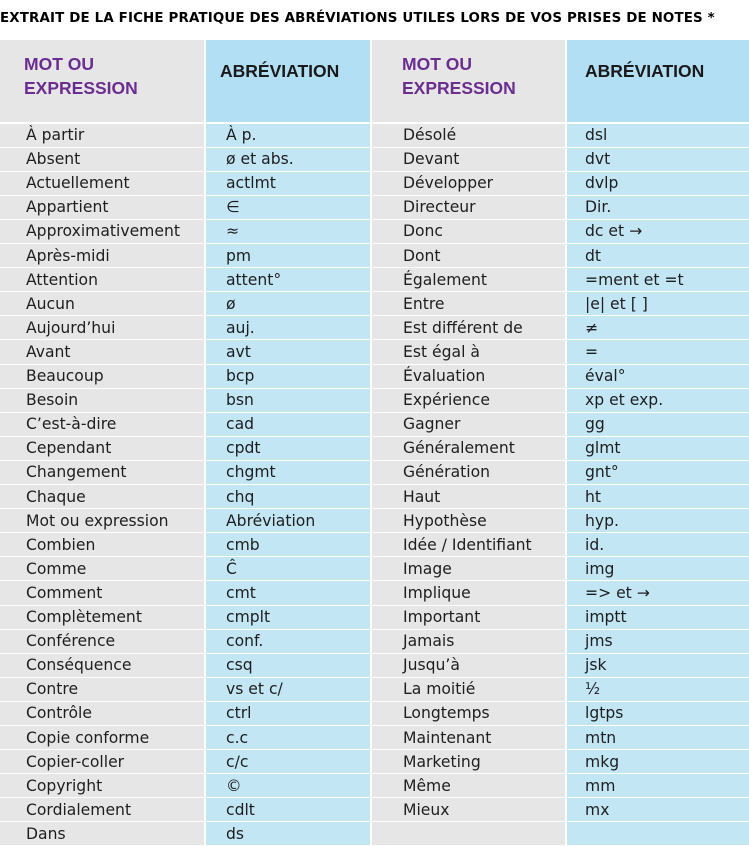 This screenshot has height=846, width=749. What do you see at coordinates (426, 809) in the screenshot?
I see `right-word-cell: Mieux` at bounding box center [426, 809].